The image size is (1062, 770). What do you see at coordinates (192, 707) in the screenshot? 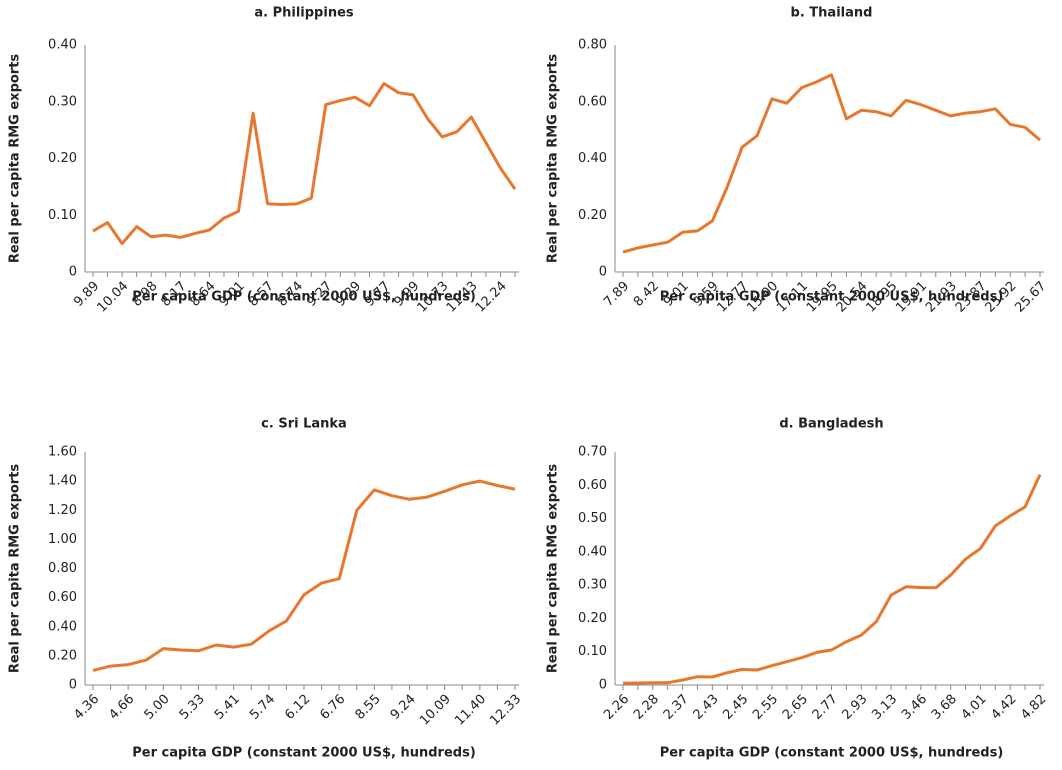
I see `x-tick-label: 5.33` at bounding box center [192, 707].